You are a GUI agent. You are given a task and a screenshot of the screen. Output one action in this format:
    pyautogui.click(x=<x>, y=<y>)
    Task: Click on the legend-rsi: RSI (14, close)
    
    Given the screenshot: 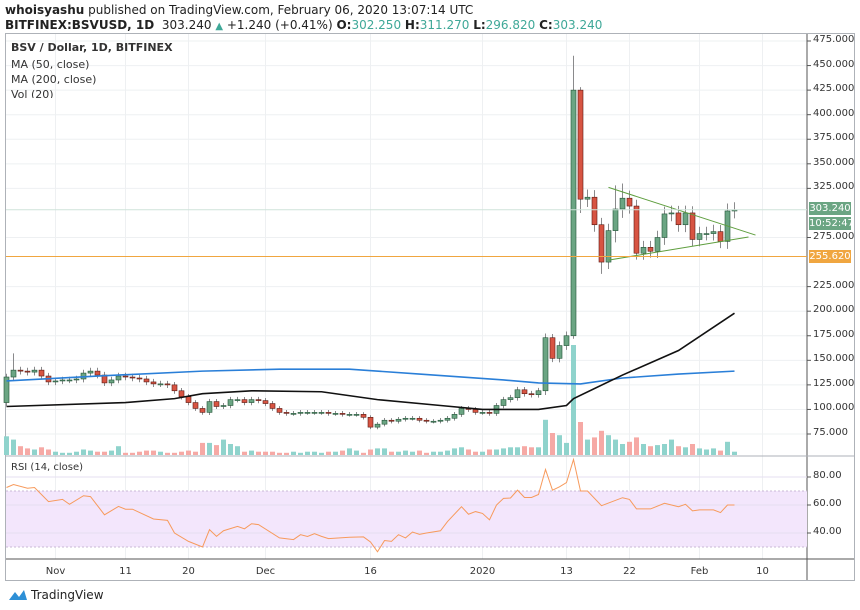 What is the action you would take?
    pyautogui.click(x=47, y=467)
    